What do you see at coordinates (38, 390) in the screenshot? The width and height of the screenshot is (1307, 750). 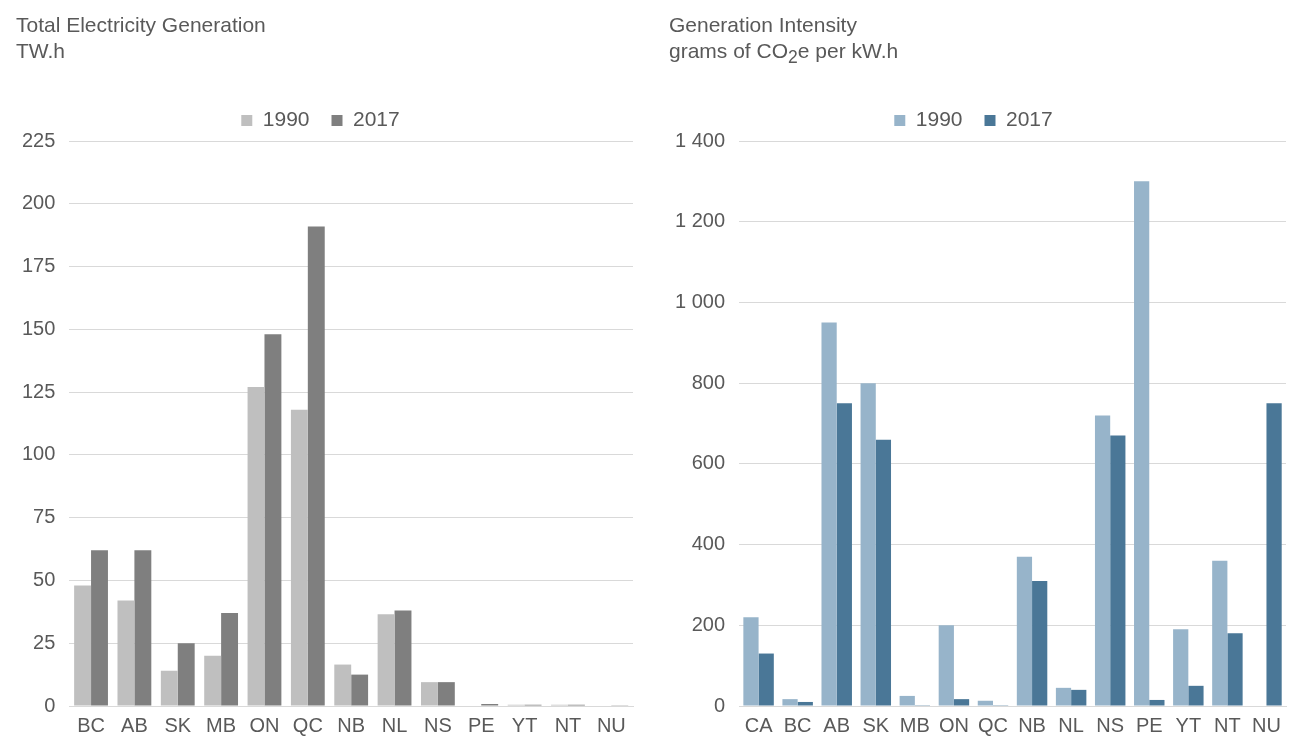 I see `y-tick-label: 125` at bounding box center [38, 390].